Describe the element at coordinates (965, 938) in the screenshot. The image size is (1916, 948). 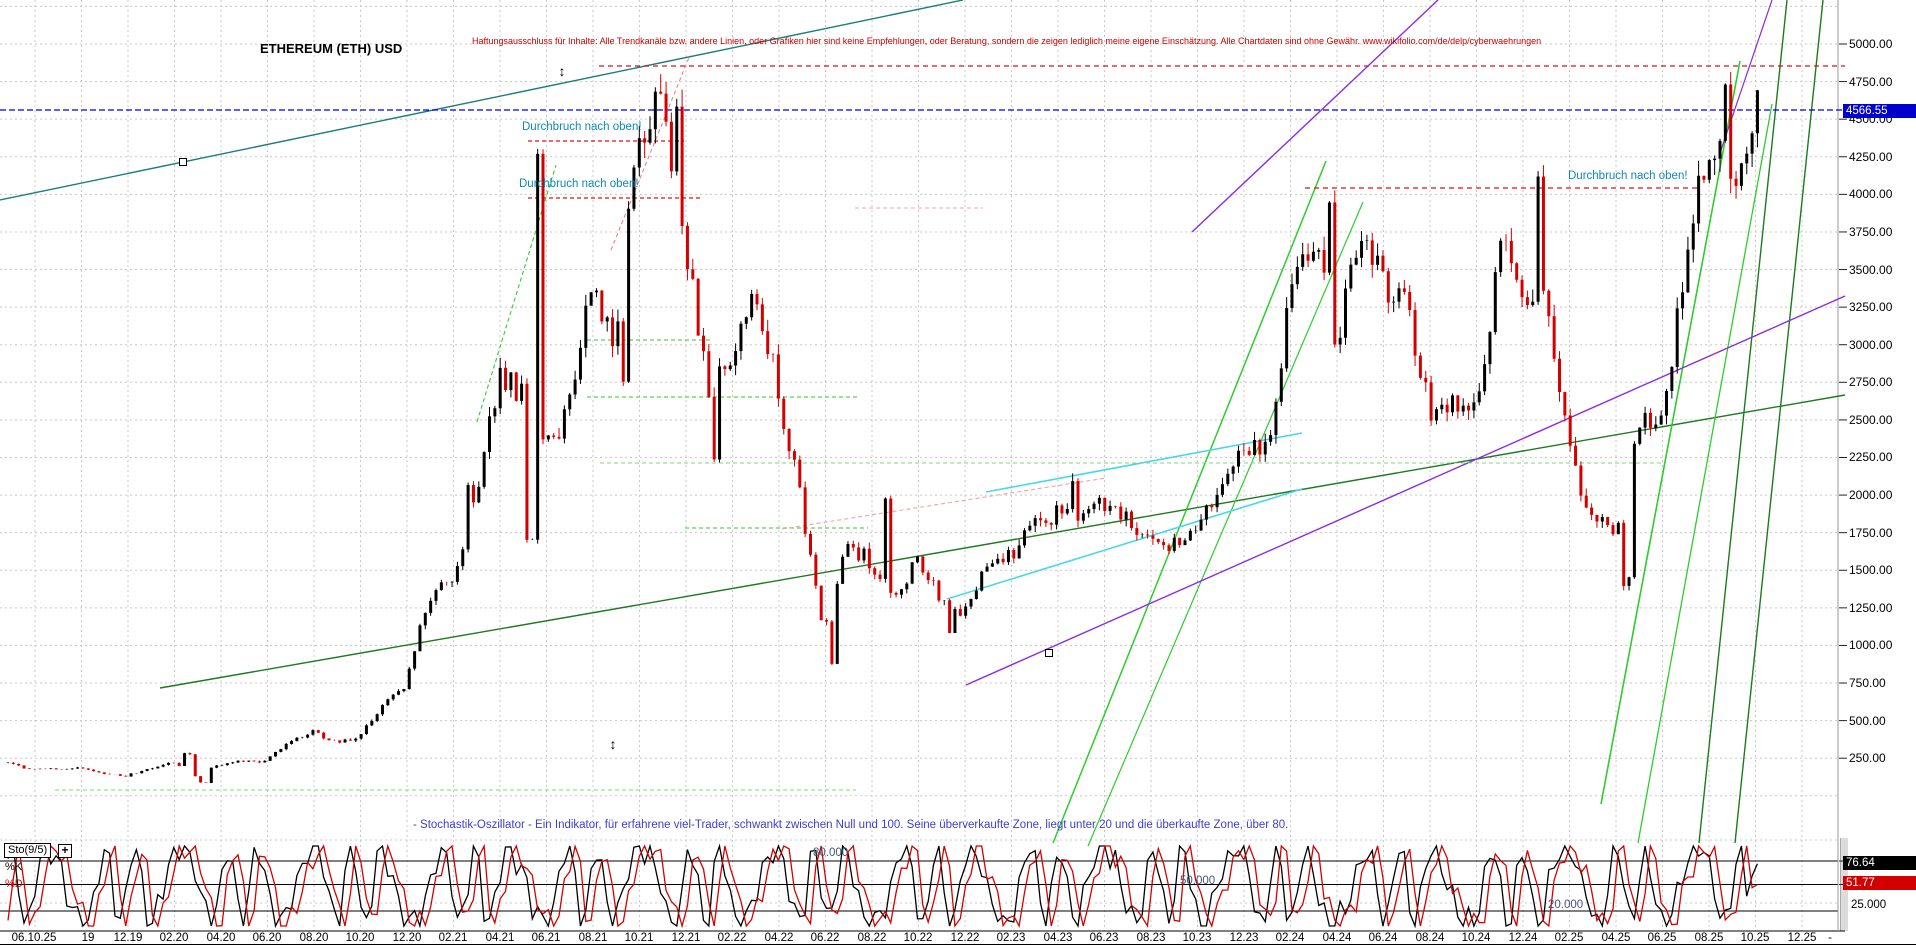
I see `date-axis-label: 12.22` at that location.